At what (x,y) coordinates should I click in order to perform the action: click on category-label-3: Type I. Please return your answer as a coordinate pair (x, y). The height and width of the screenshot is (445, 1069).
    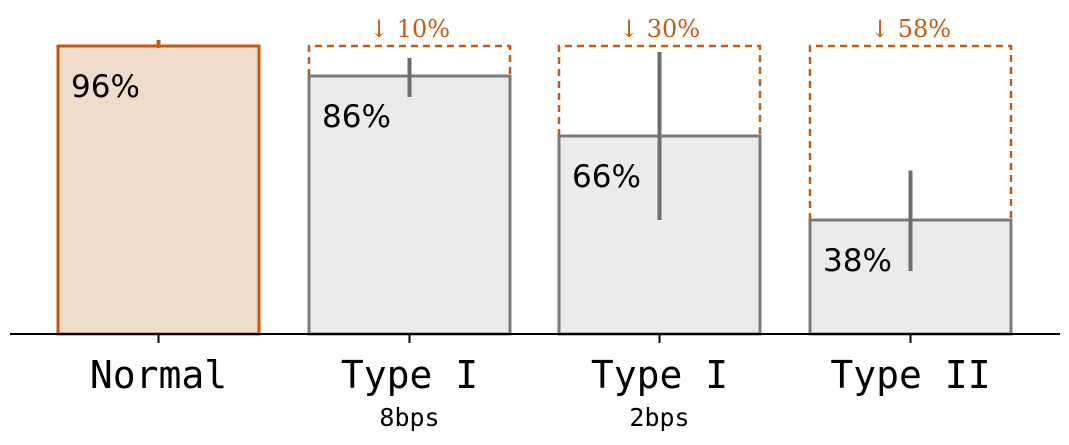
    Looking at the image, I should click on (659, 375).